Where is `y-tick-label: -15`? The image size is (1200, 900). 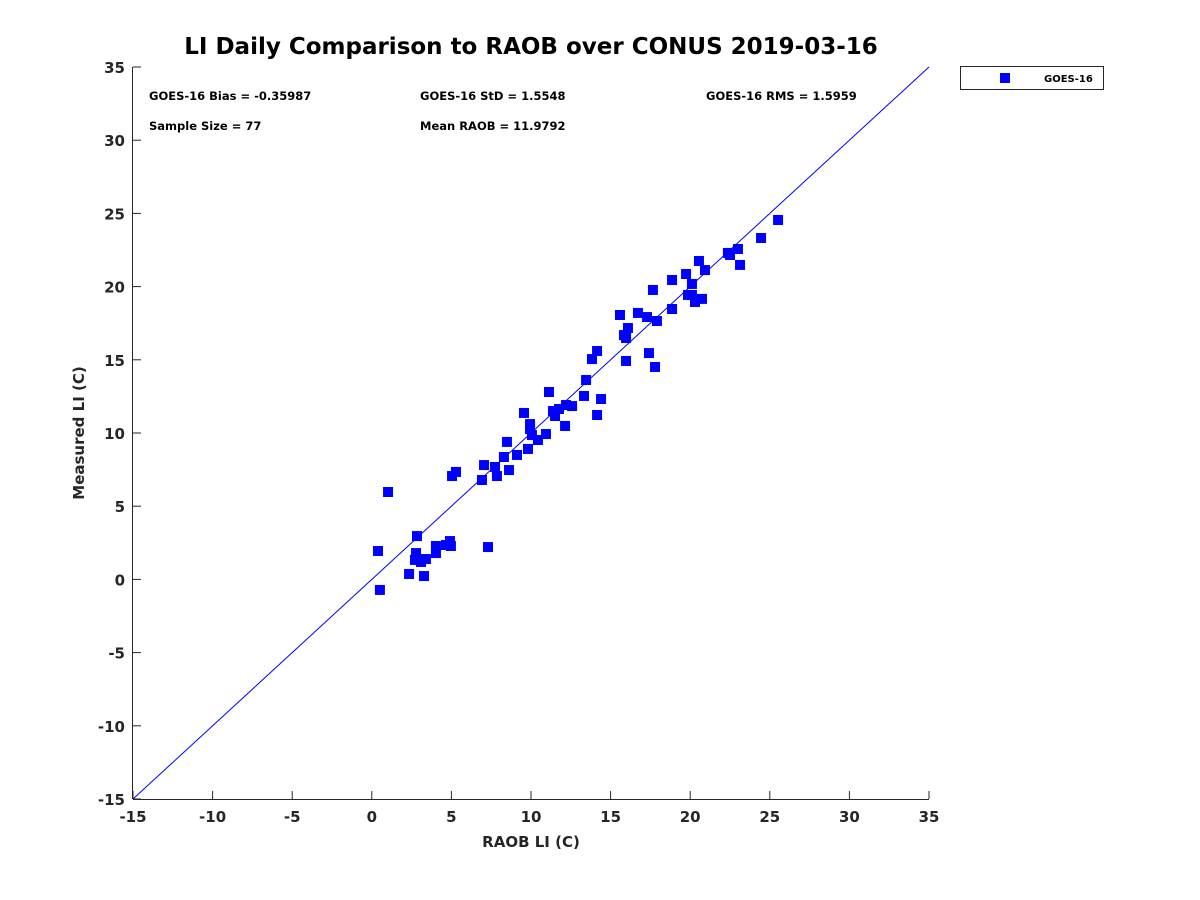
y-tick-label: -15 is located at coordinates (111, 800).